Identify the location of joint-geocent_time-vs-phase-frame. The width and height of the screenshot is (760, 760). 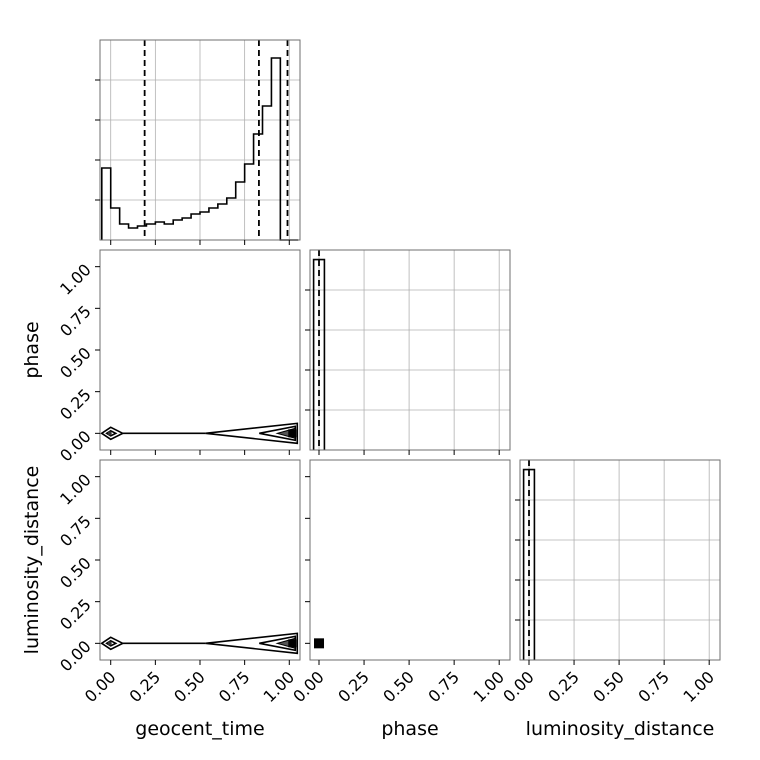
(200, 350).